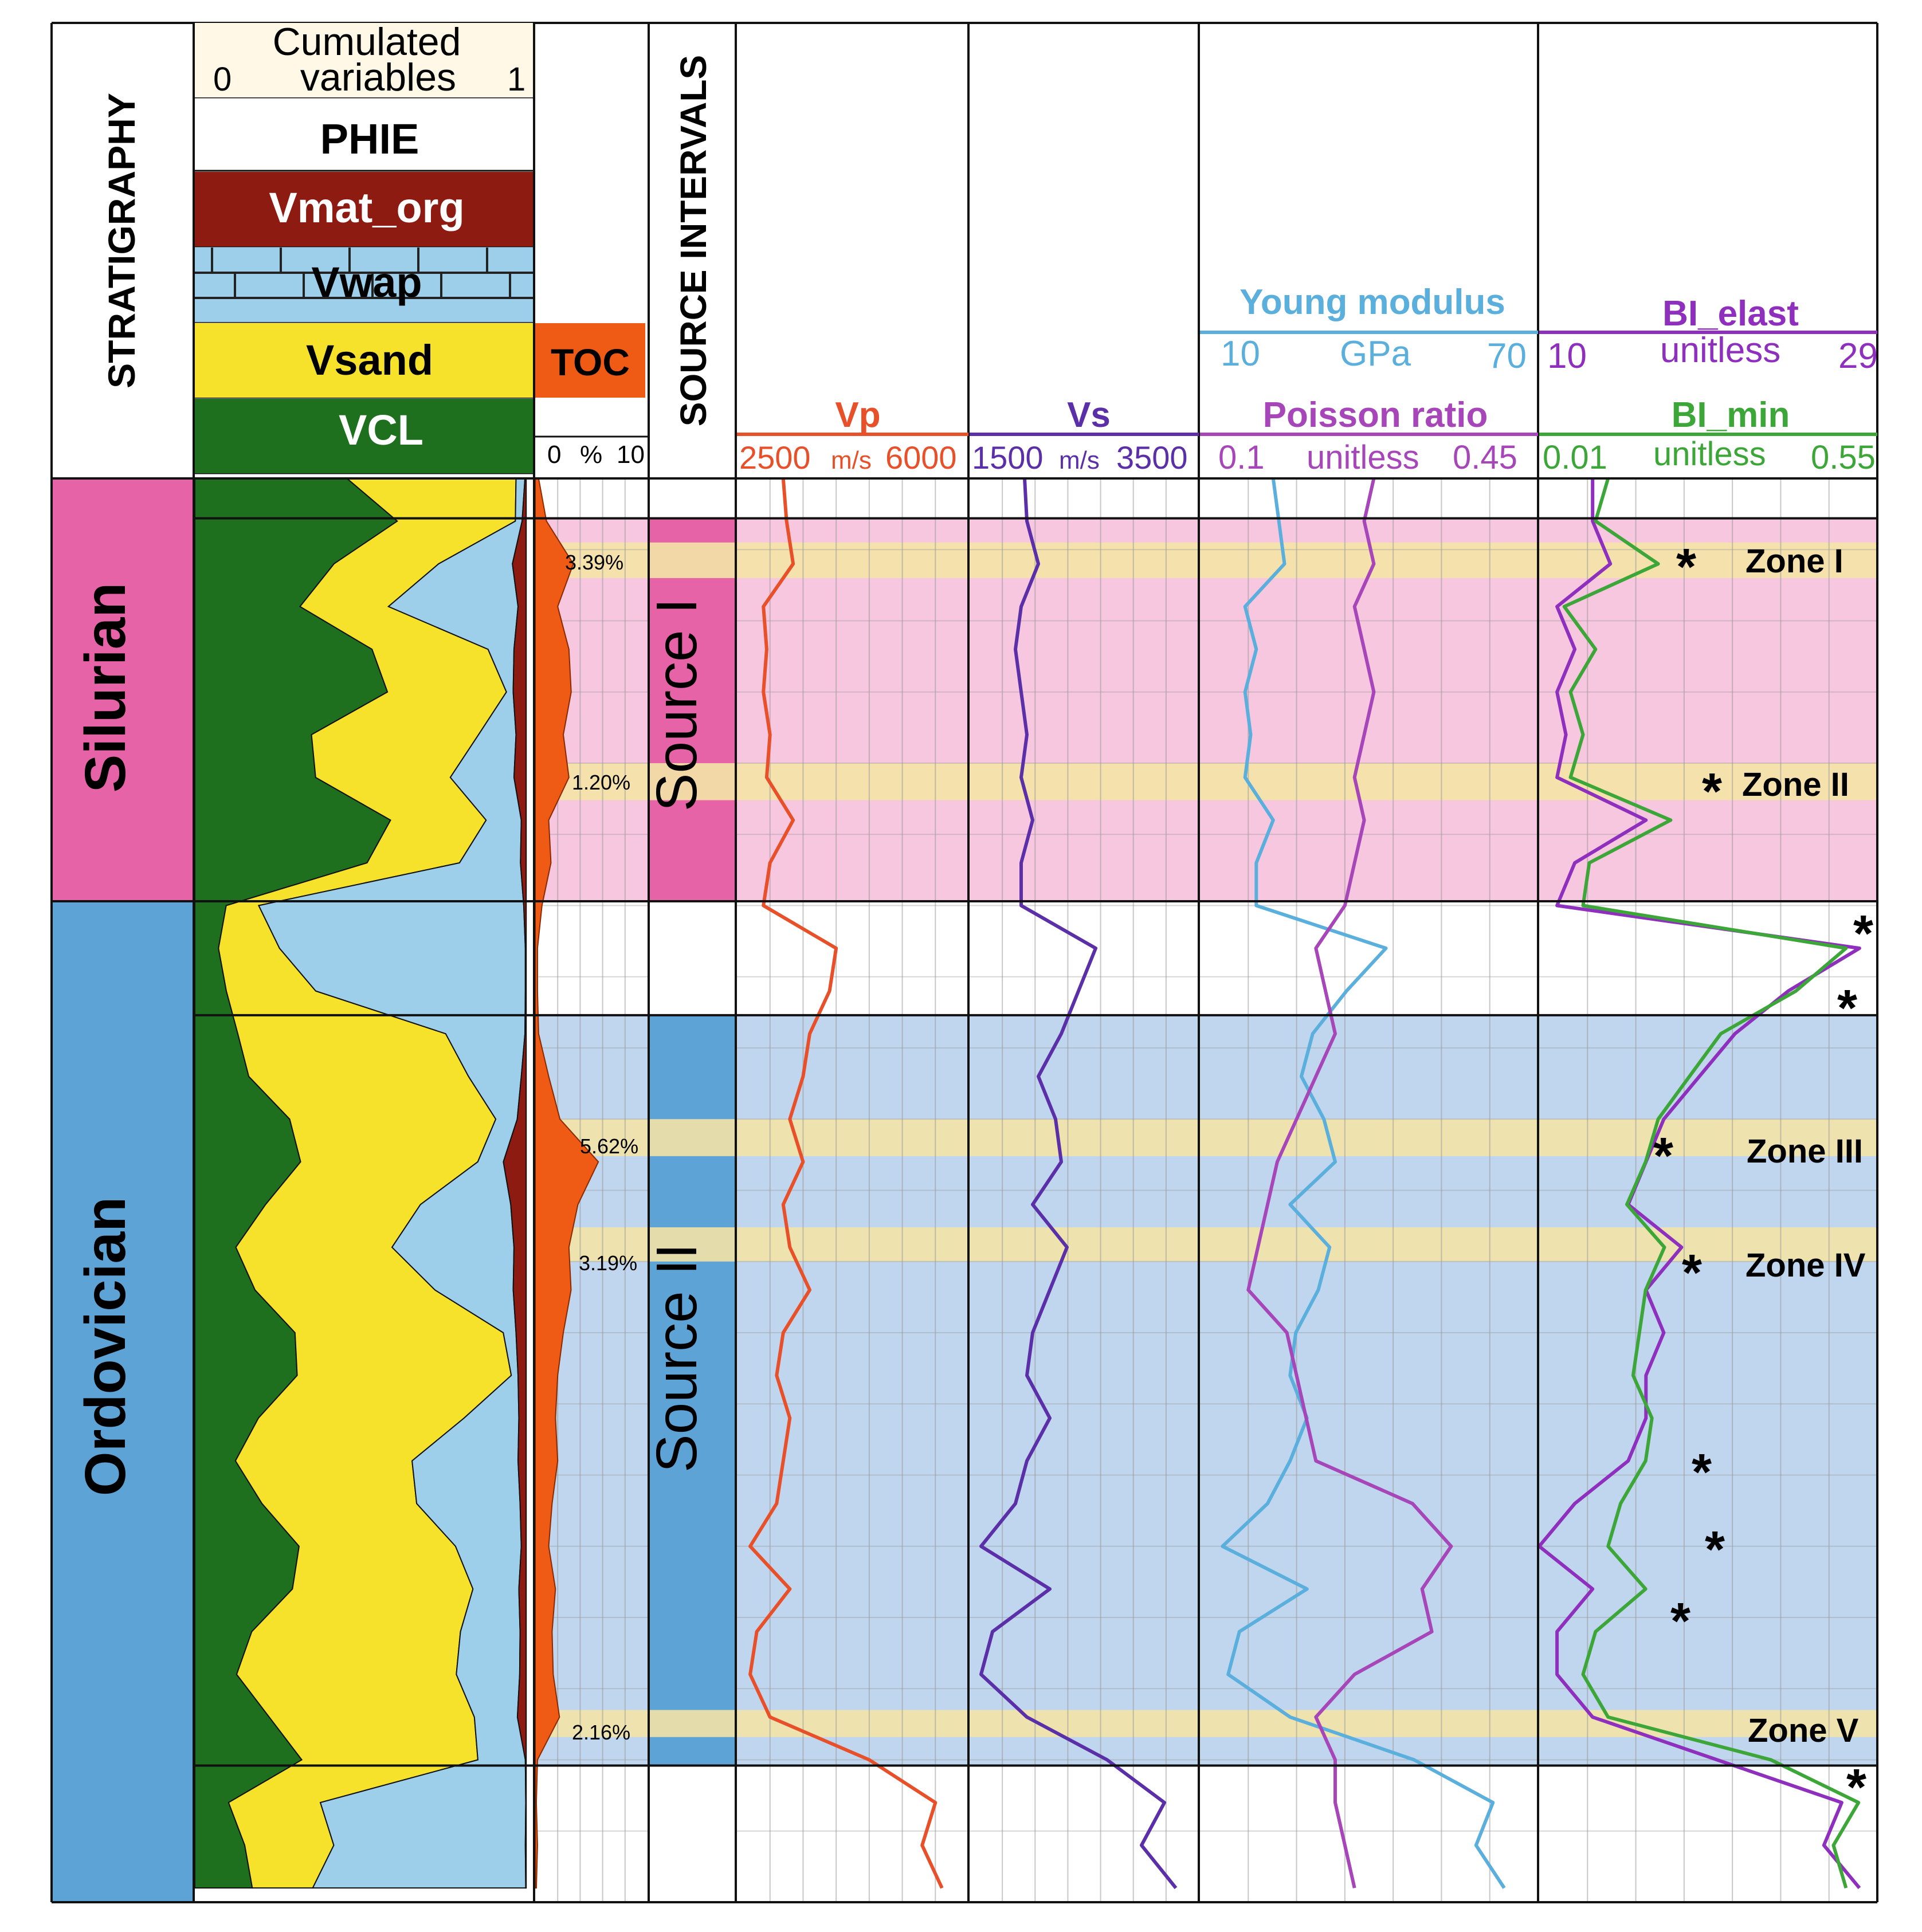  What do you see at coordinates (106, 688) in the screenshot?
I see `silurian-label: Silurian` at bounding box center [106, 688].